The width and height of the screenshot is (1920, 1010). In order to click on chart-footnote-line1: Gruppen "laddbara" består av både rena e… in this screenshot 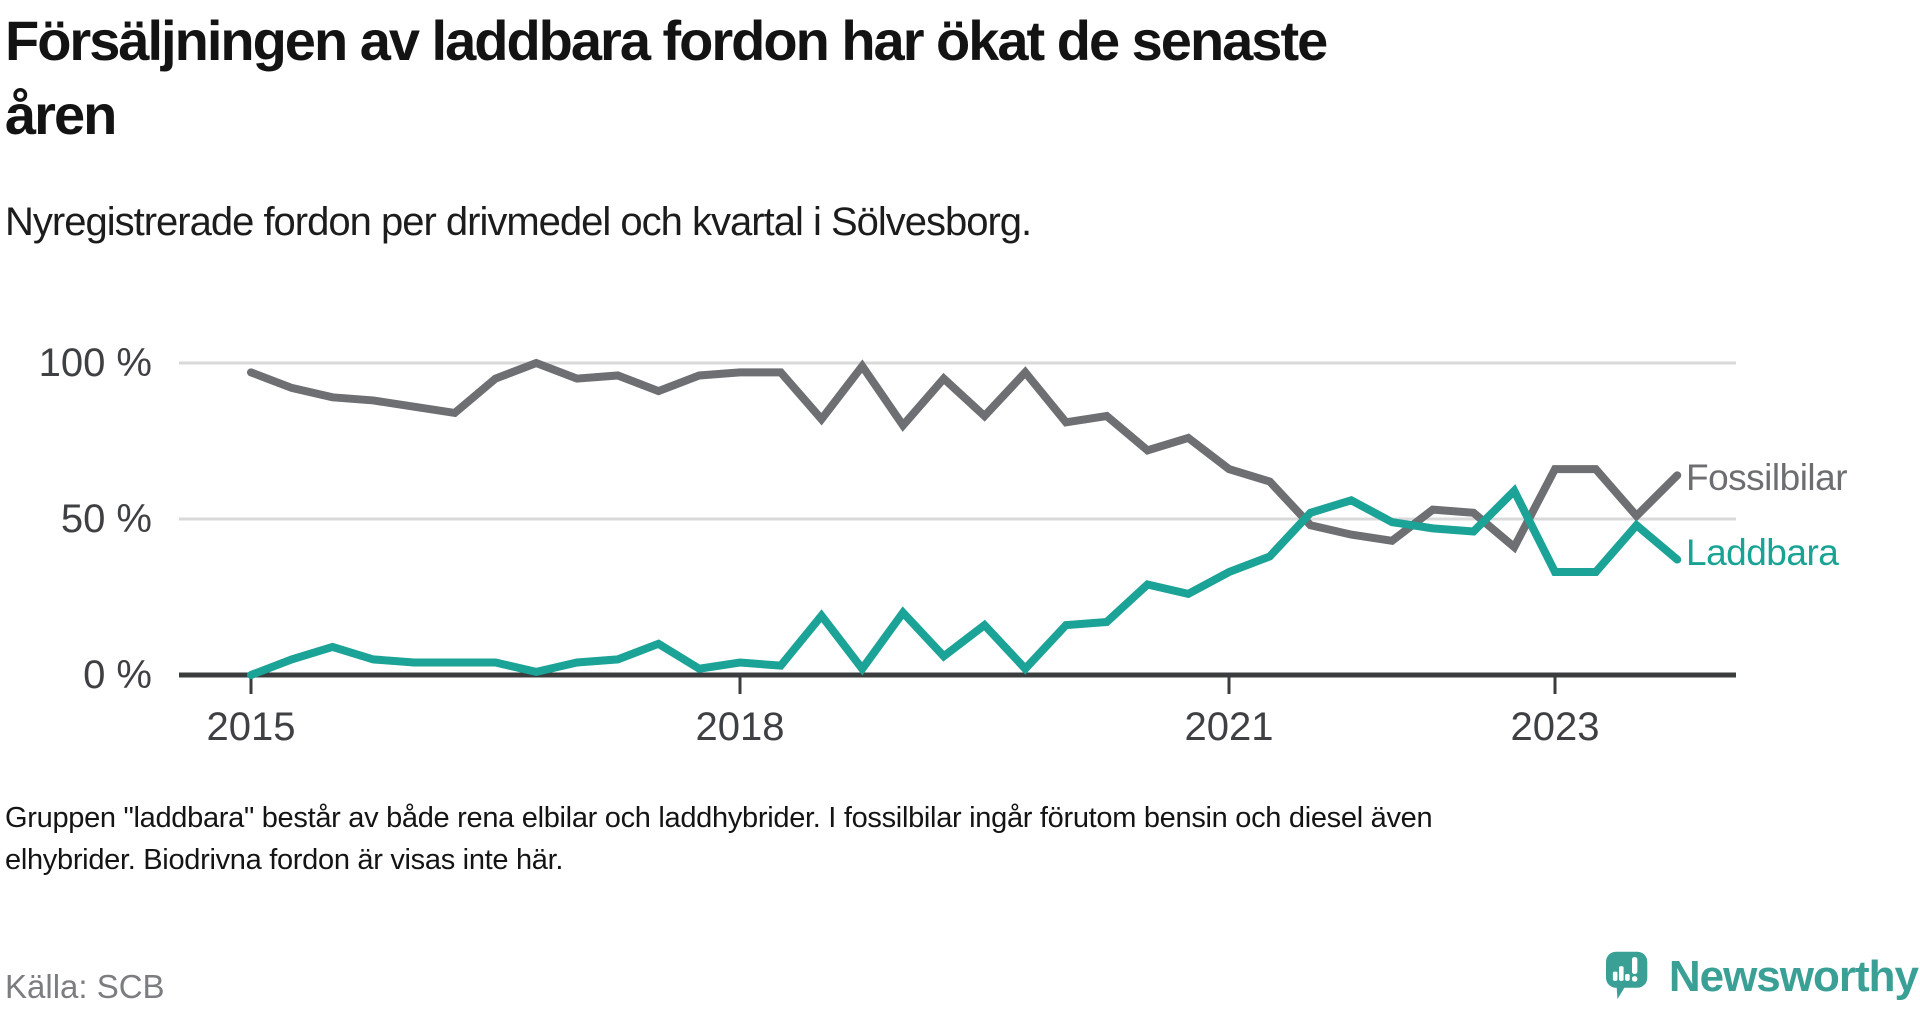, I will do `click(719, 818)`.